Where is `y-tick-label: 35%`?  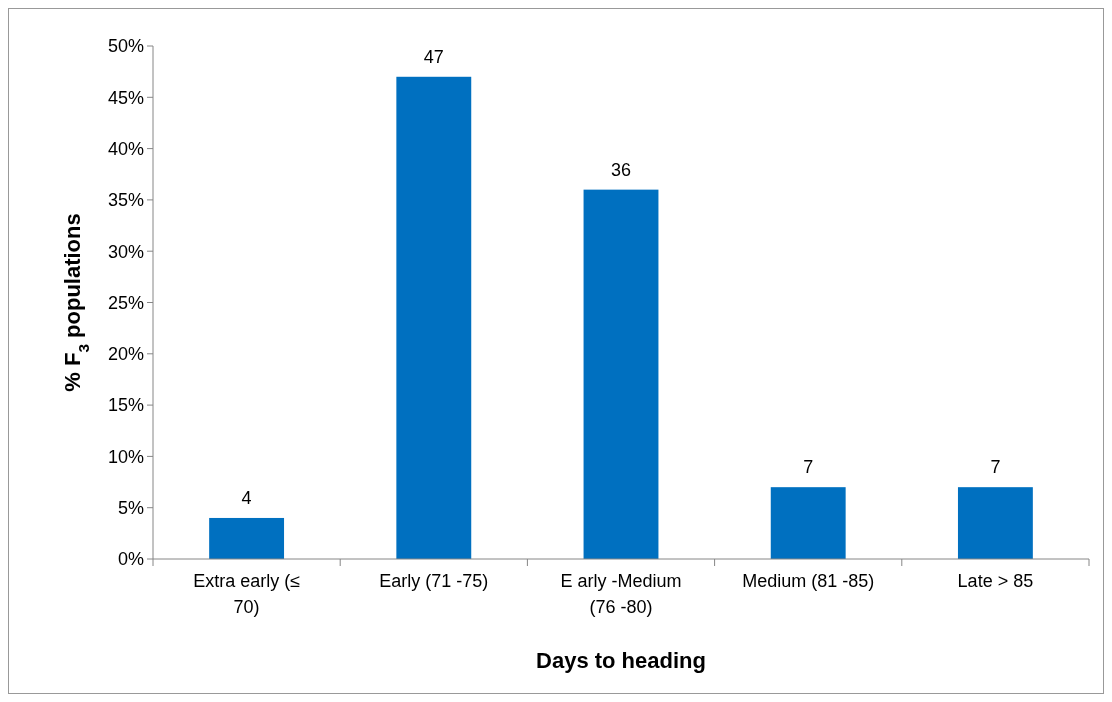
y-tick-label: 35% is located at coordinates (125, 200).